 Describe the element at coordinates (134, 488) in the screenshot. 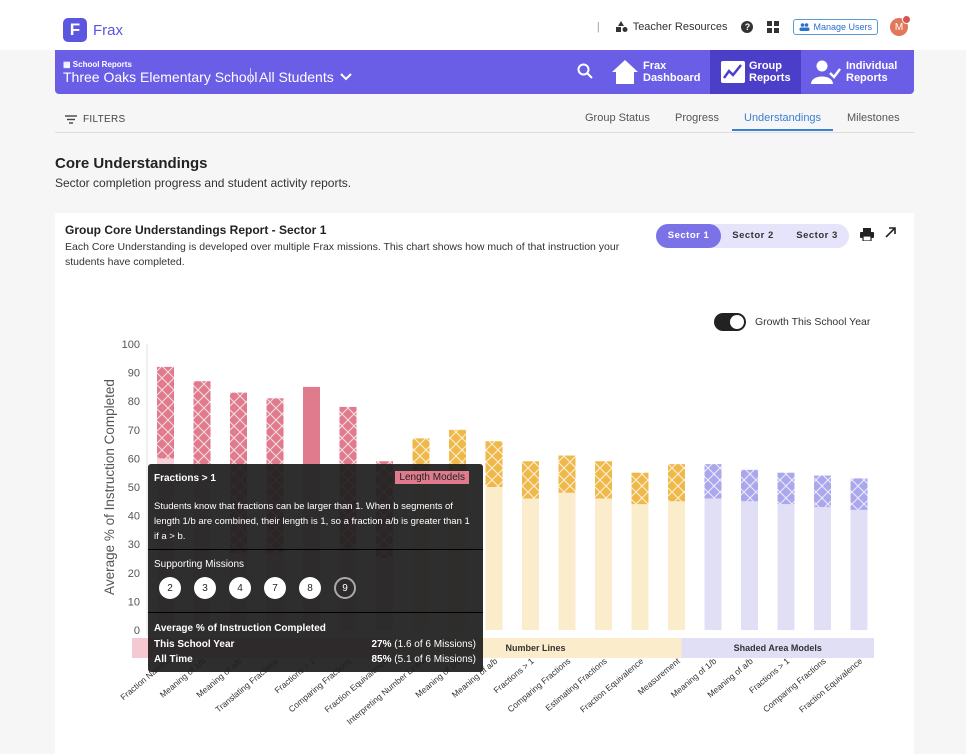

I see `y-tick-label: 50` at that location.